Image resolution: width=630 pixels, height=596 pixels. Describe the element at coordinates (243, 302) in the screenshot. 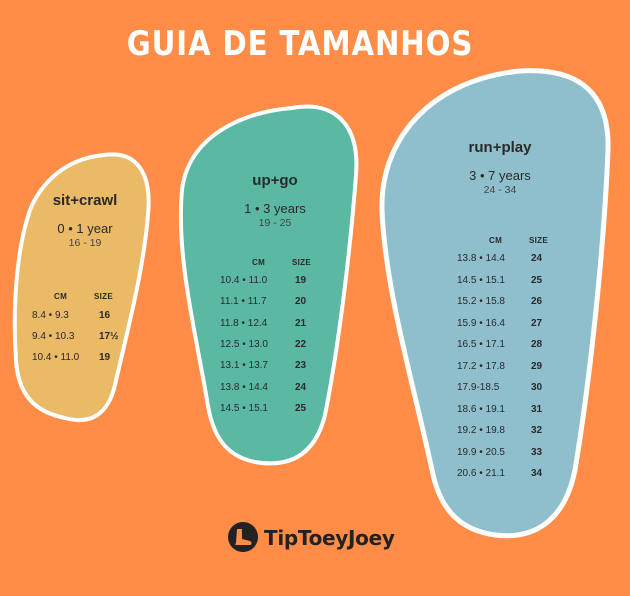

I see `size-row-cm: 11.1 • 11.7` at that location.